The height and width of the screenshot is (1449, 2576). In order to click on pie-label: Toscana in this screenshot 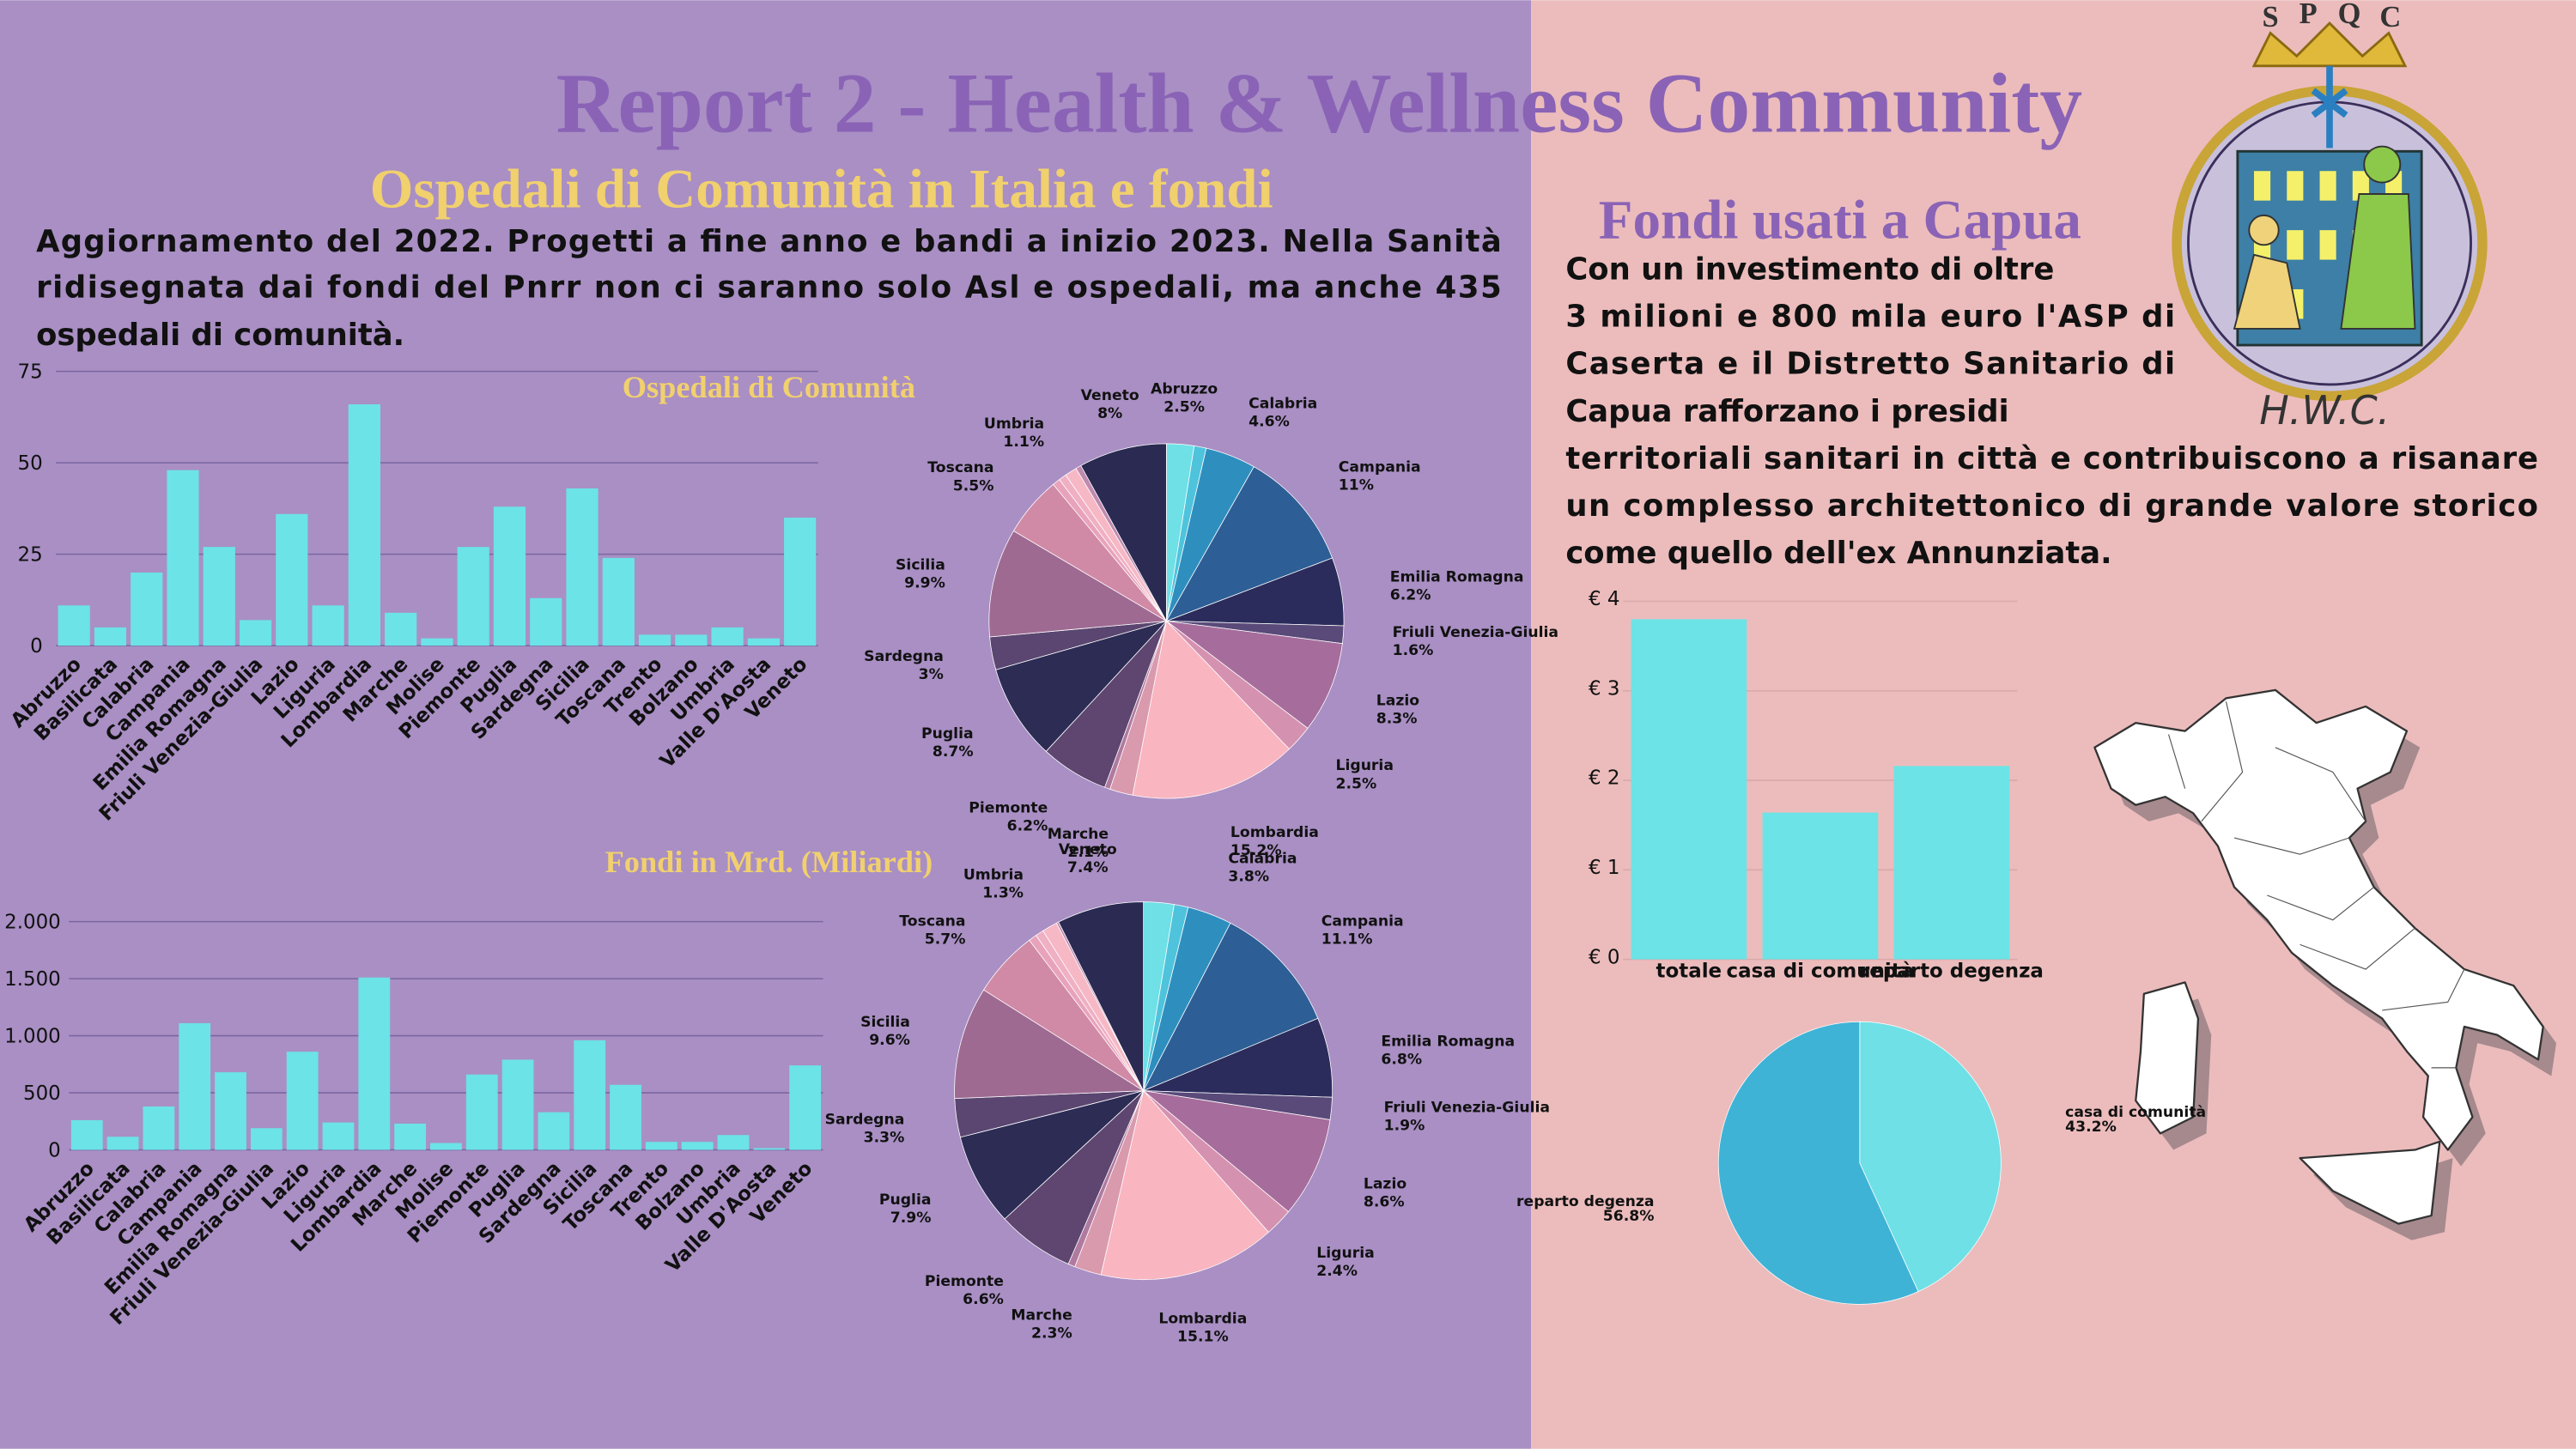, I will do `click(960, 467)`.